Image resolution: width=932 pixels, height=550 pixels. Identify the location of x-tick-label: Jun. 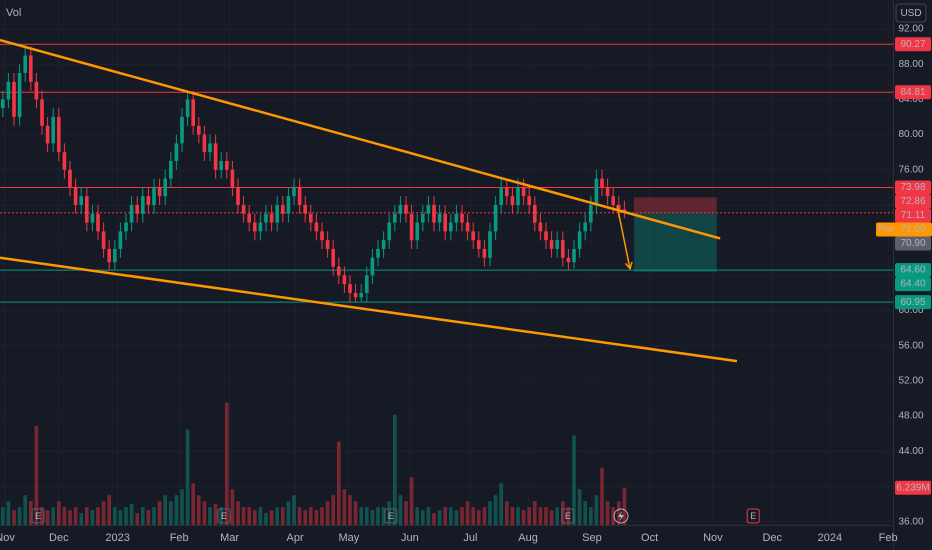
(410, 538).